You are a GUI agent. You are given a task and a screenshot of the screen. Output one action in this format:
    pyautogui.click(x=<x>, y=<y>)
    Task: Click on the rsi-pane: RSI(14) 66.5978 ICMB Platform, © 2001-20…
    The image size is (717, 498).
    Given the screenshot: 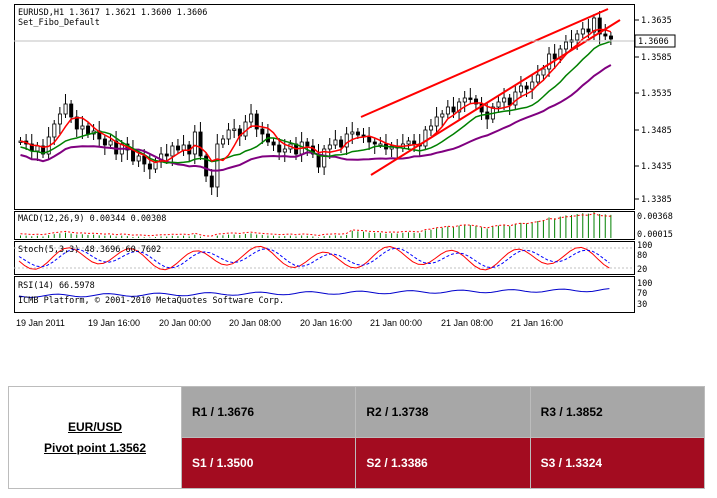 What is the action you would take?
    pyautogui.click(x=333, y=294)
    